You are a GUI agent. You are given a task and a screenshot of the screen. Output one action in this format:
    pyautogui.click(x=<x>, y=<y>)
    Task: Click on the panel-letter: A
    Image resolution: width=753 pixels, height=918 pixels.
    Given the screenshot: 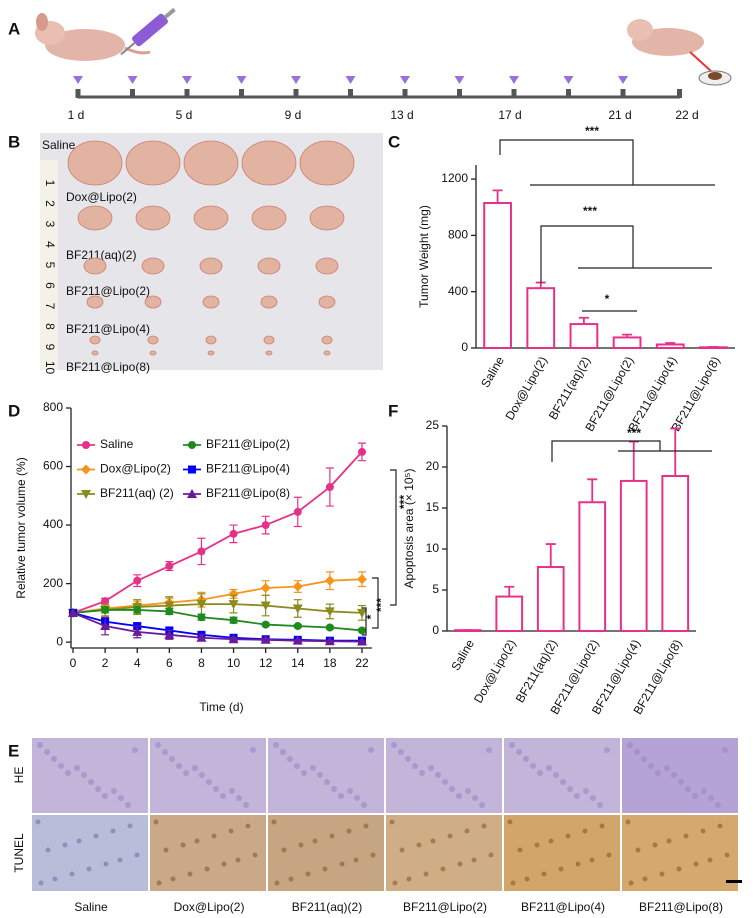 What is the action you would take?
    pyautogui.click(x=14, y=28)
    